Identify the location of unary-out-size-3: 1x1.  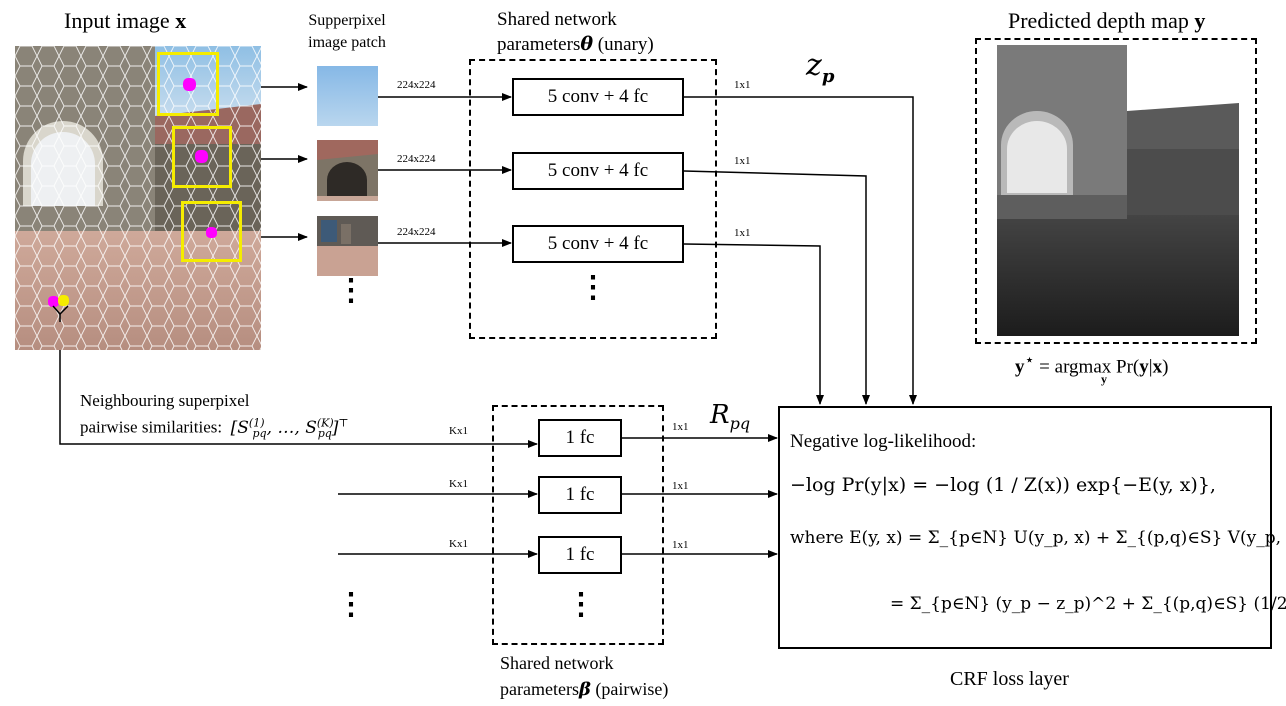
(742, 233).